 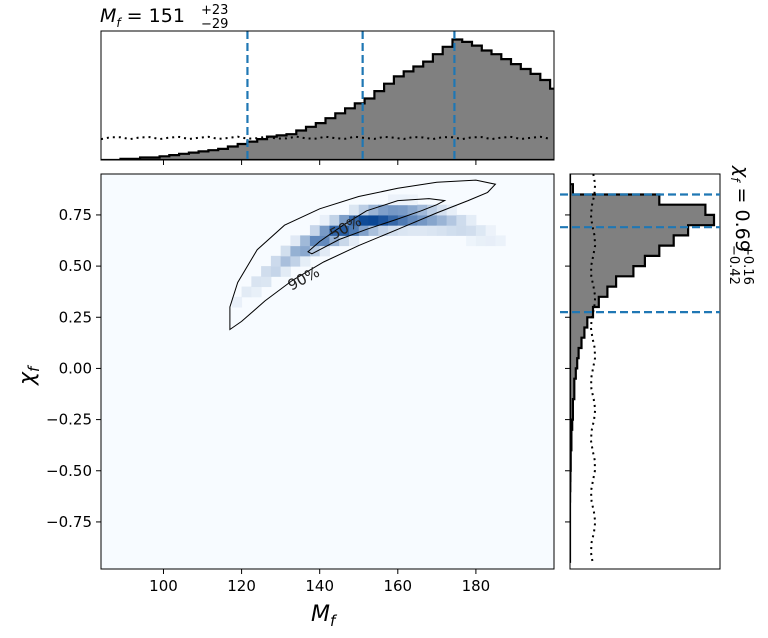 I want to click on right-y-ticks, so click(x=567, y=368).